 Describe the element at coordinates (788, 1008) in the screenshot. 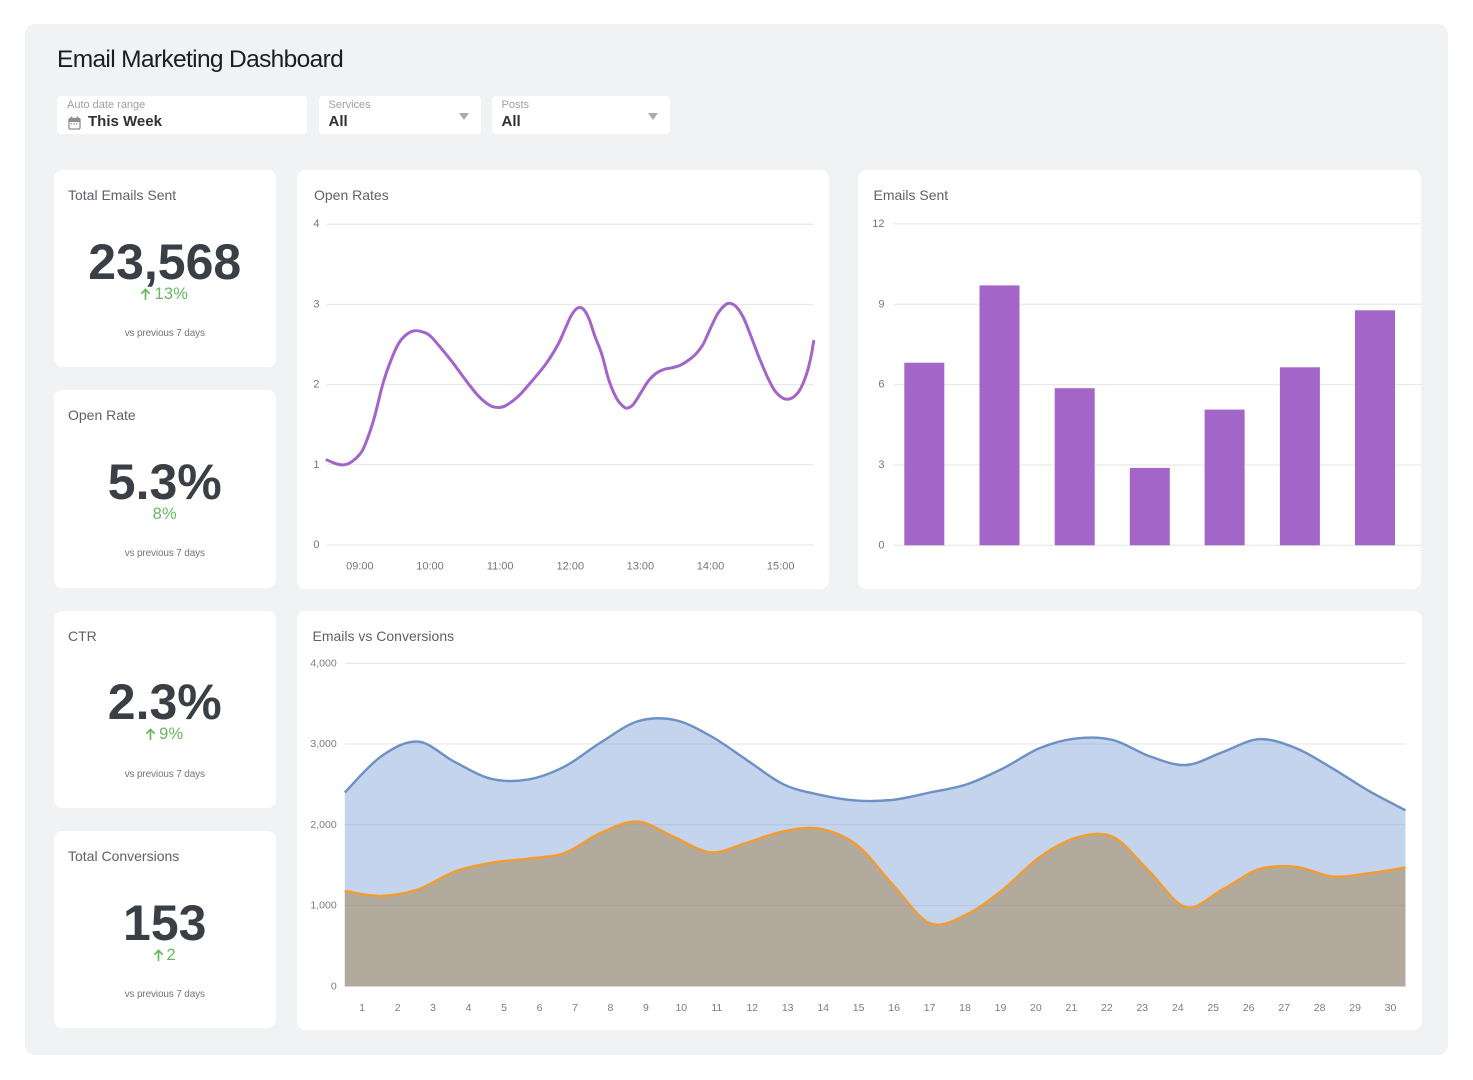

I see `svg-text: 13` at that location.